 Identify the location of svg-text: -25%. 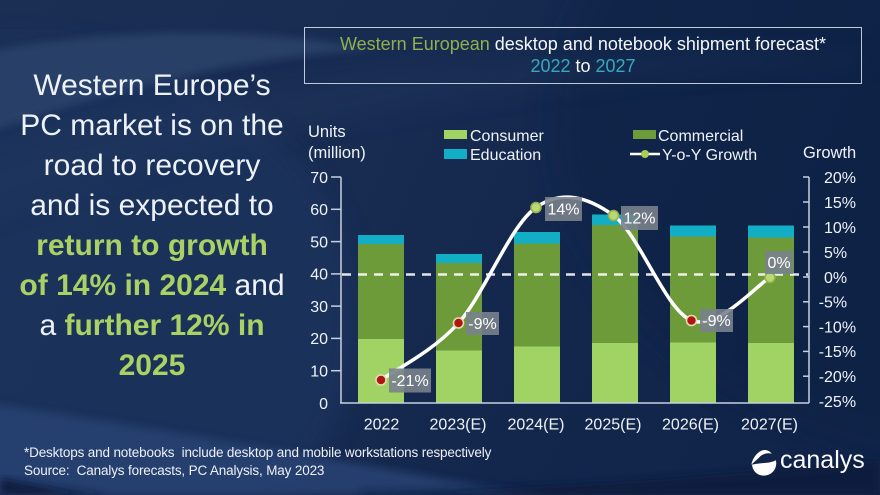
(837, 402).